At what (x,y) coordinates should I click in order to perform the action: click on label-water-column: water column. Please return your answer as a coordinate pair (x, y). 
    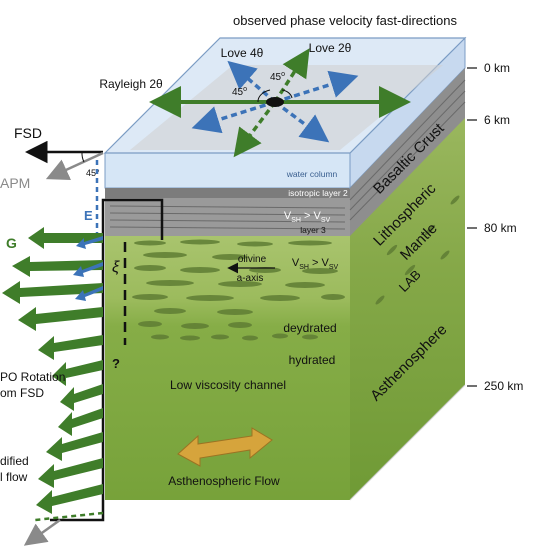
    Looking at the image, I should click on (312, 174).